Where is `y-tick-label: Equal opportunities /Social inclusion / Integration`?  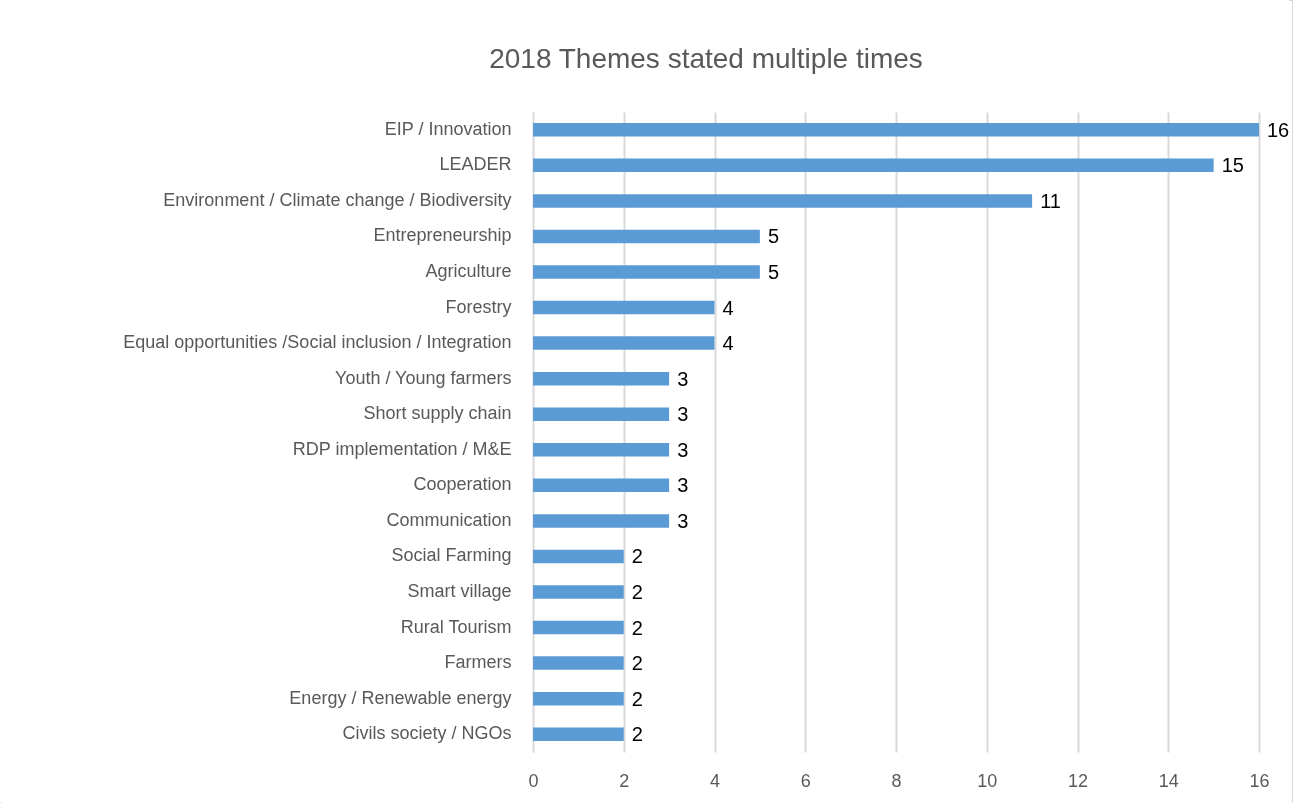 y-tick-label: Equal opportunities /Social inclusion / Integration is located at coordinates (317, 342).